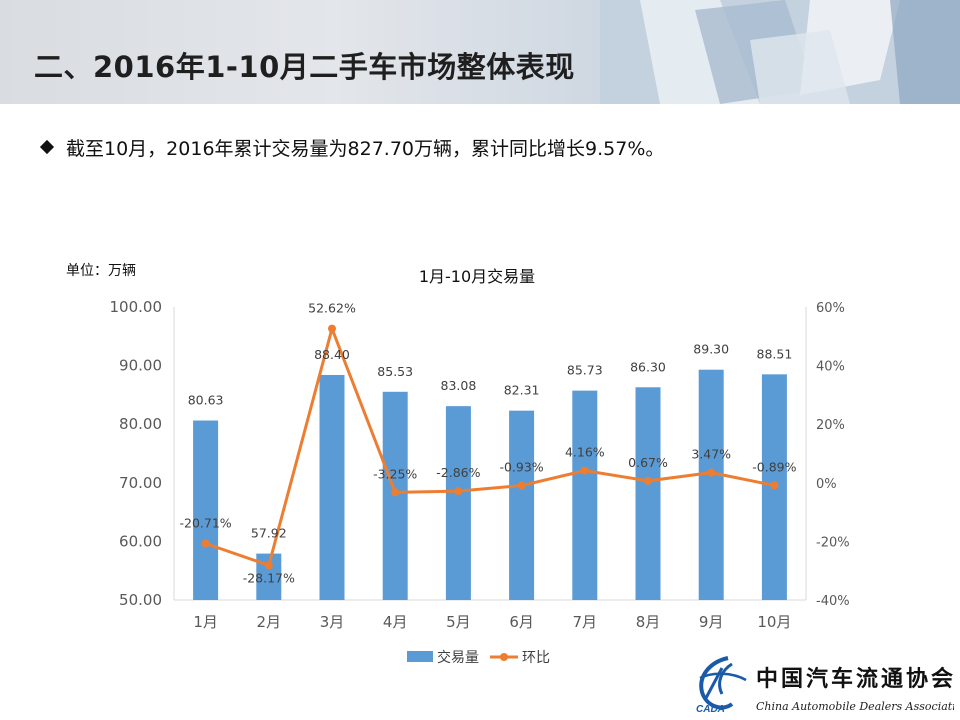  What do you see at coordinates (140, 483) in the screenshot?
I see `y-tick-left-label: 70.00` at bounding box center [140, 483].